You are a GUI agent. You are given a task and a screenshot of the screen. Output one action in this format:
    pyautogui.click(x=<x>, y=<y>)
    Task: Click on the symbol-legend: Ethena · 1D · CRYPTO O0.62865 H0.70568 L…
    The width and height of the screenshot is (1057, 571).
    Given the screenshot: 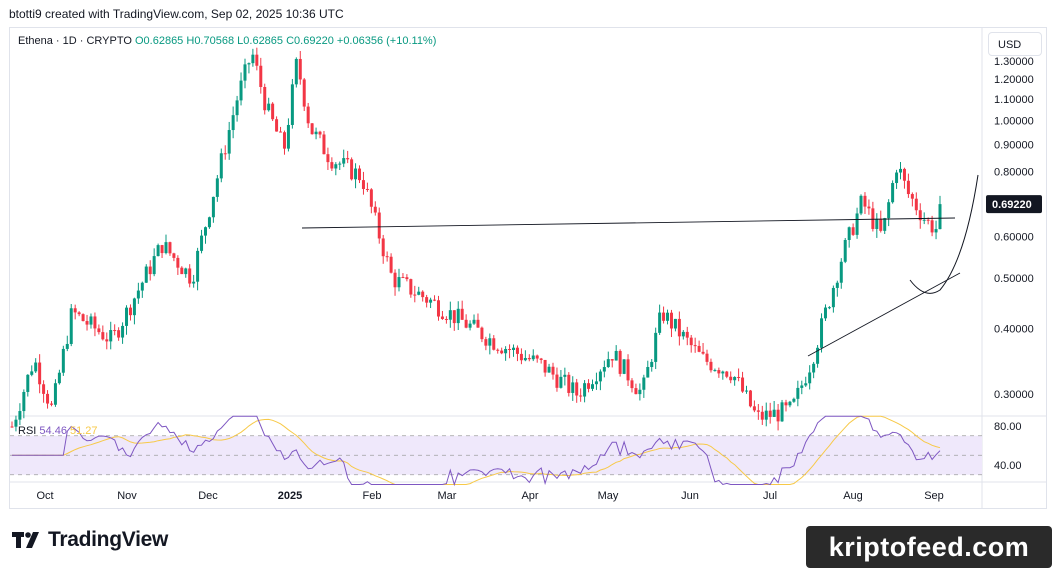 What is the action you would take?
    pyautogui.click(x=227, y=41)
    